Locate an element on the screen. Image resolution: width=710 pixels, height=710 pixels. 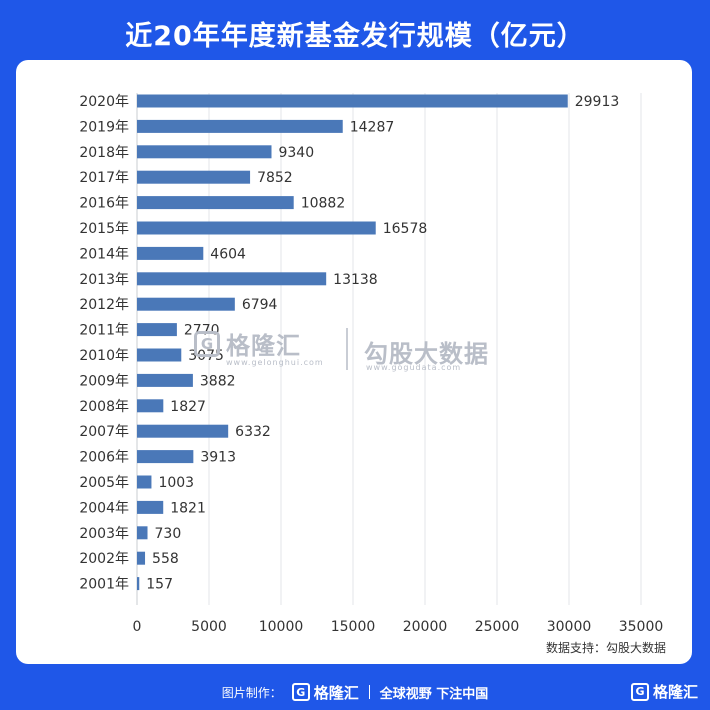
data-label: 16578 is located at coordinates (405, 229).